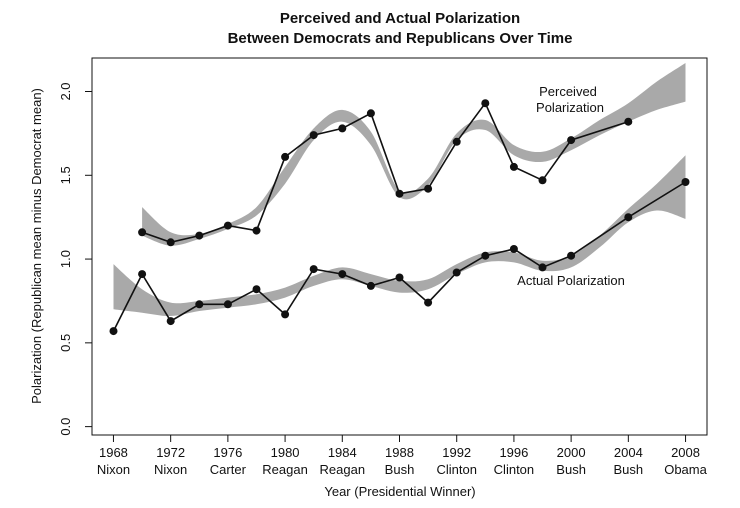  I want to click on actual-point-1992, so click(456, 272).